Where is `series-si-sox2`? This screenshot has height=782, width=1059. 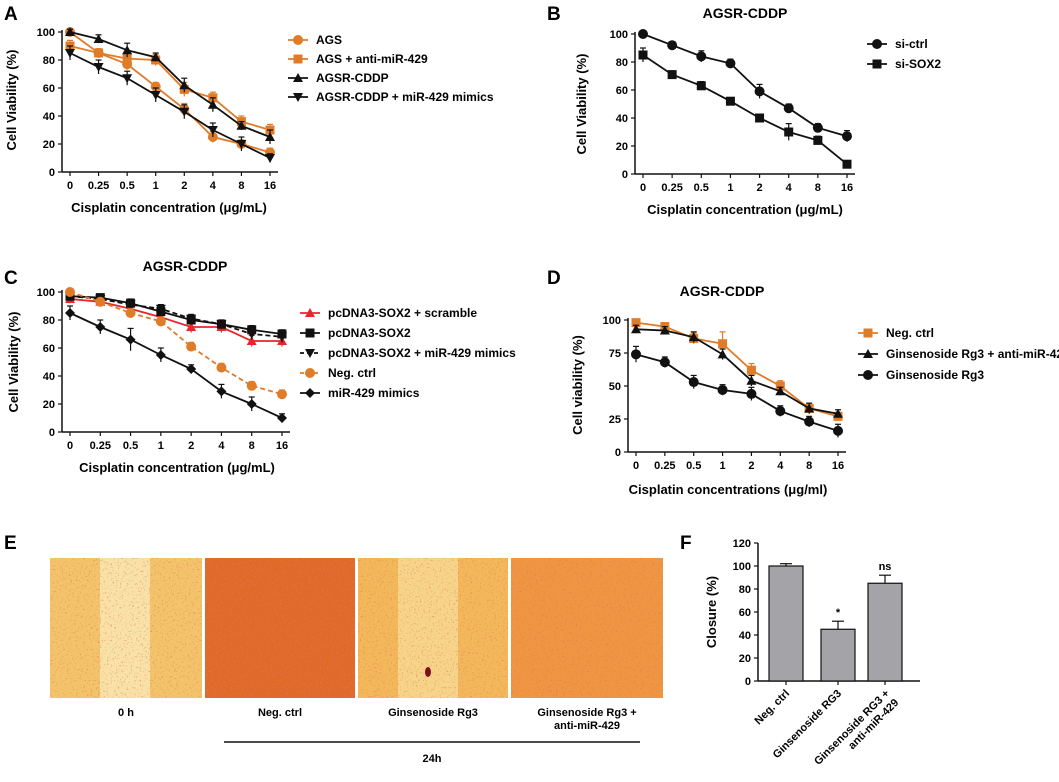 series-si-sox2 is located at coordinates (745, 108).